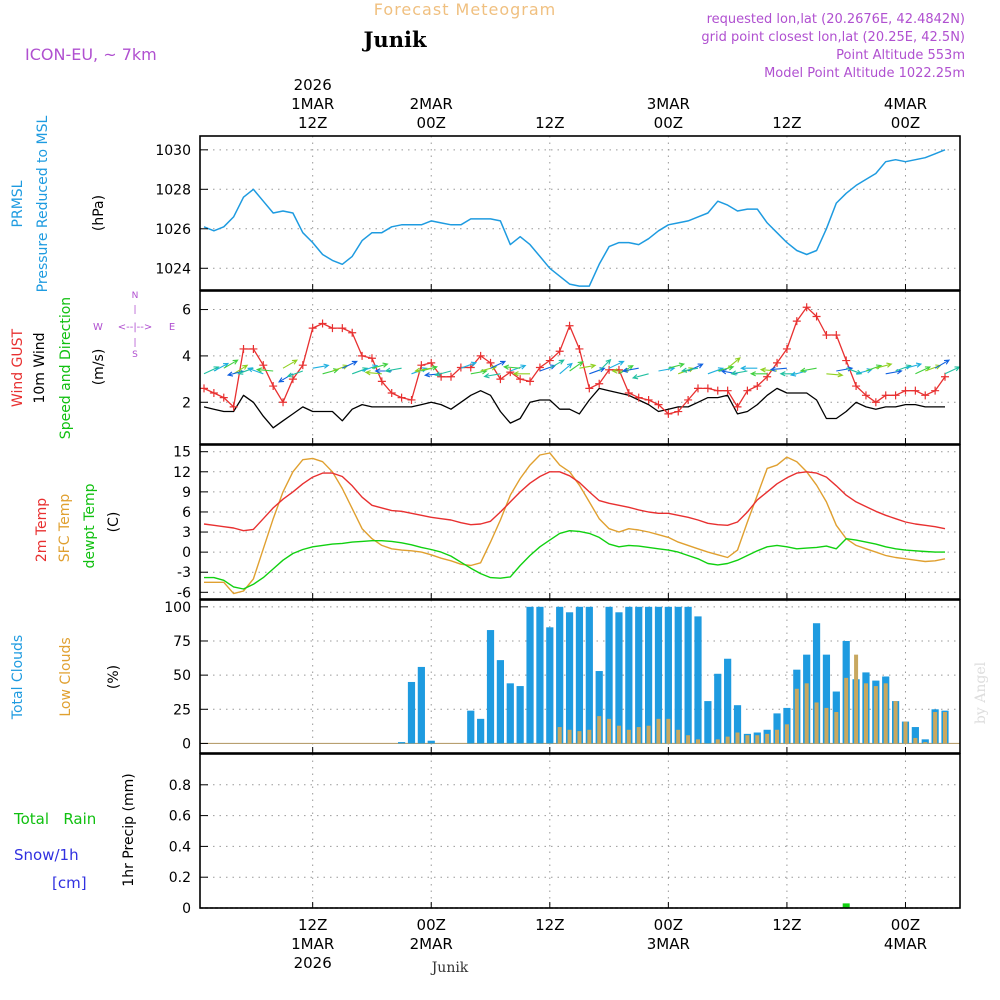  I want to click on chart-title: Forecast Meteogram, so click(465, 9).